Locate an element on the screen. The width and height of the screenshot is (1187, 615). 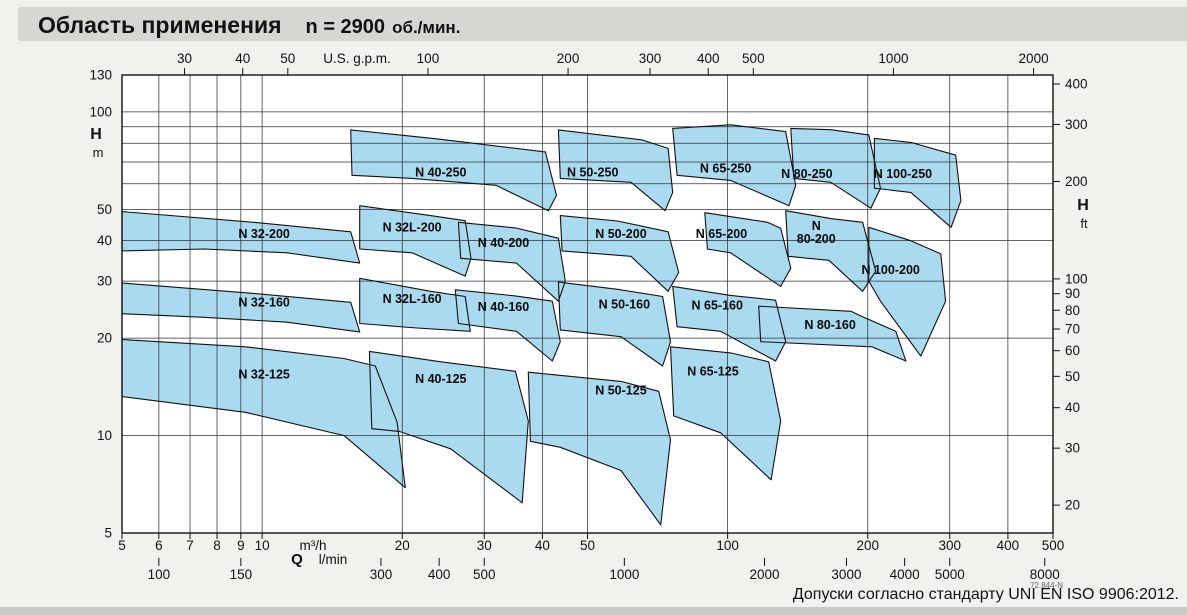
top-axis-tick-label: 30 is located at coordinates (184, 58).